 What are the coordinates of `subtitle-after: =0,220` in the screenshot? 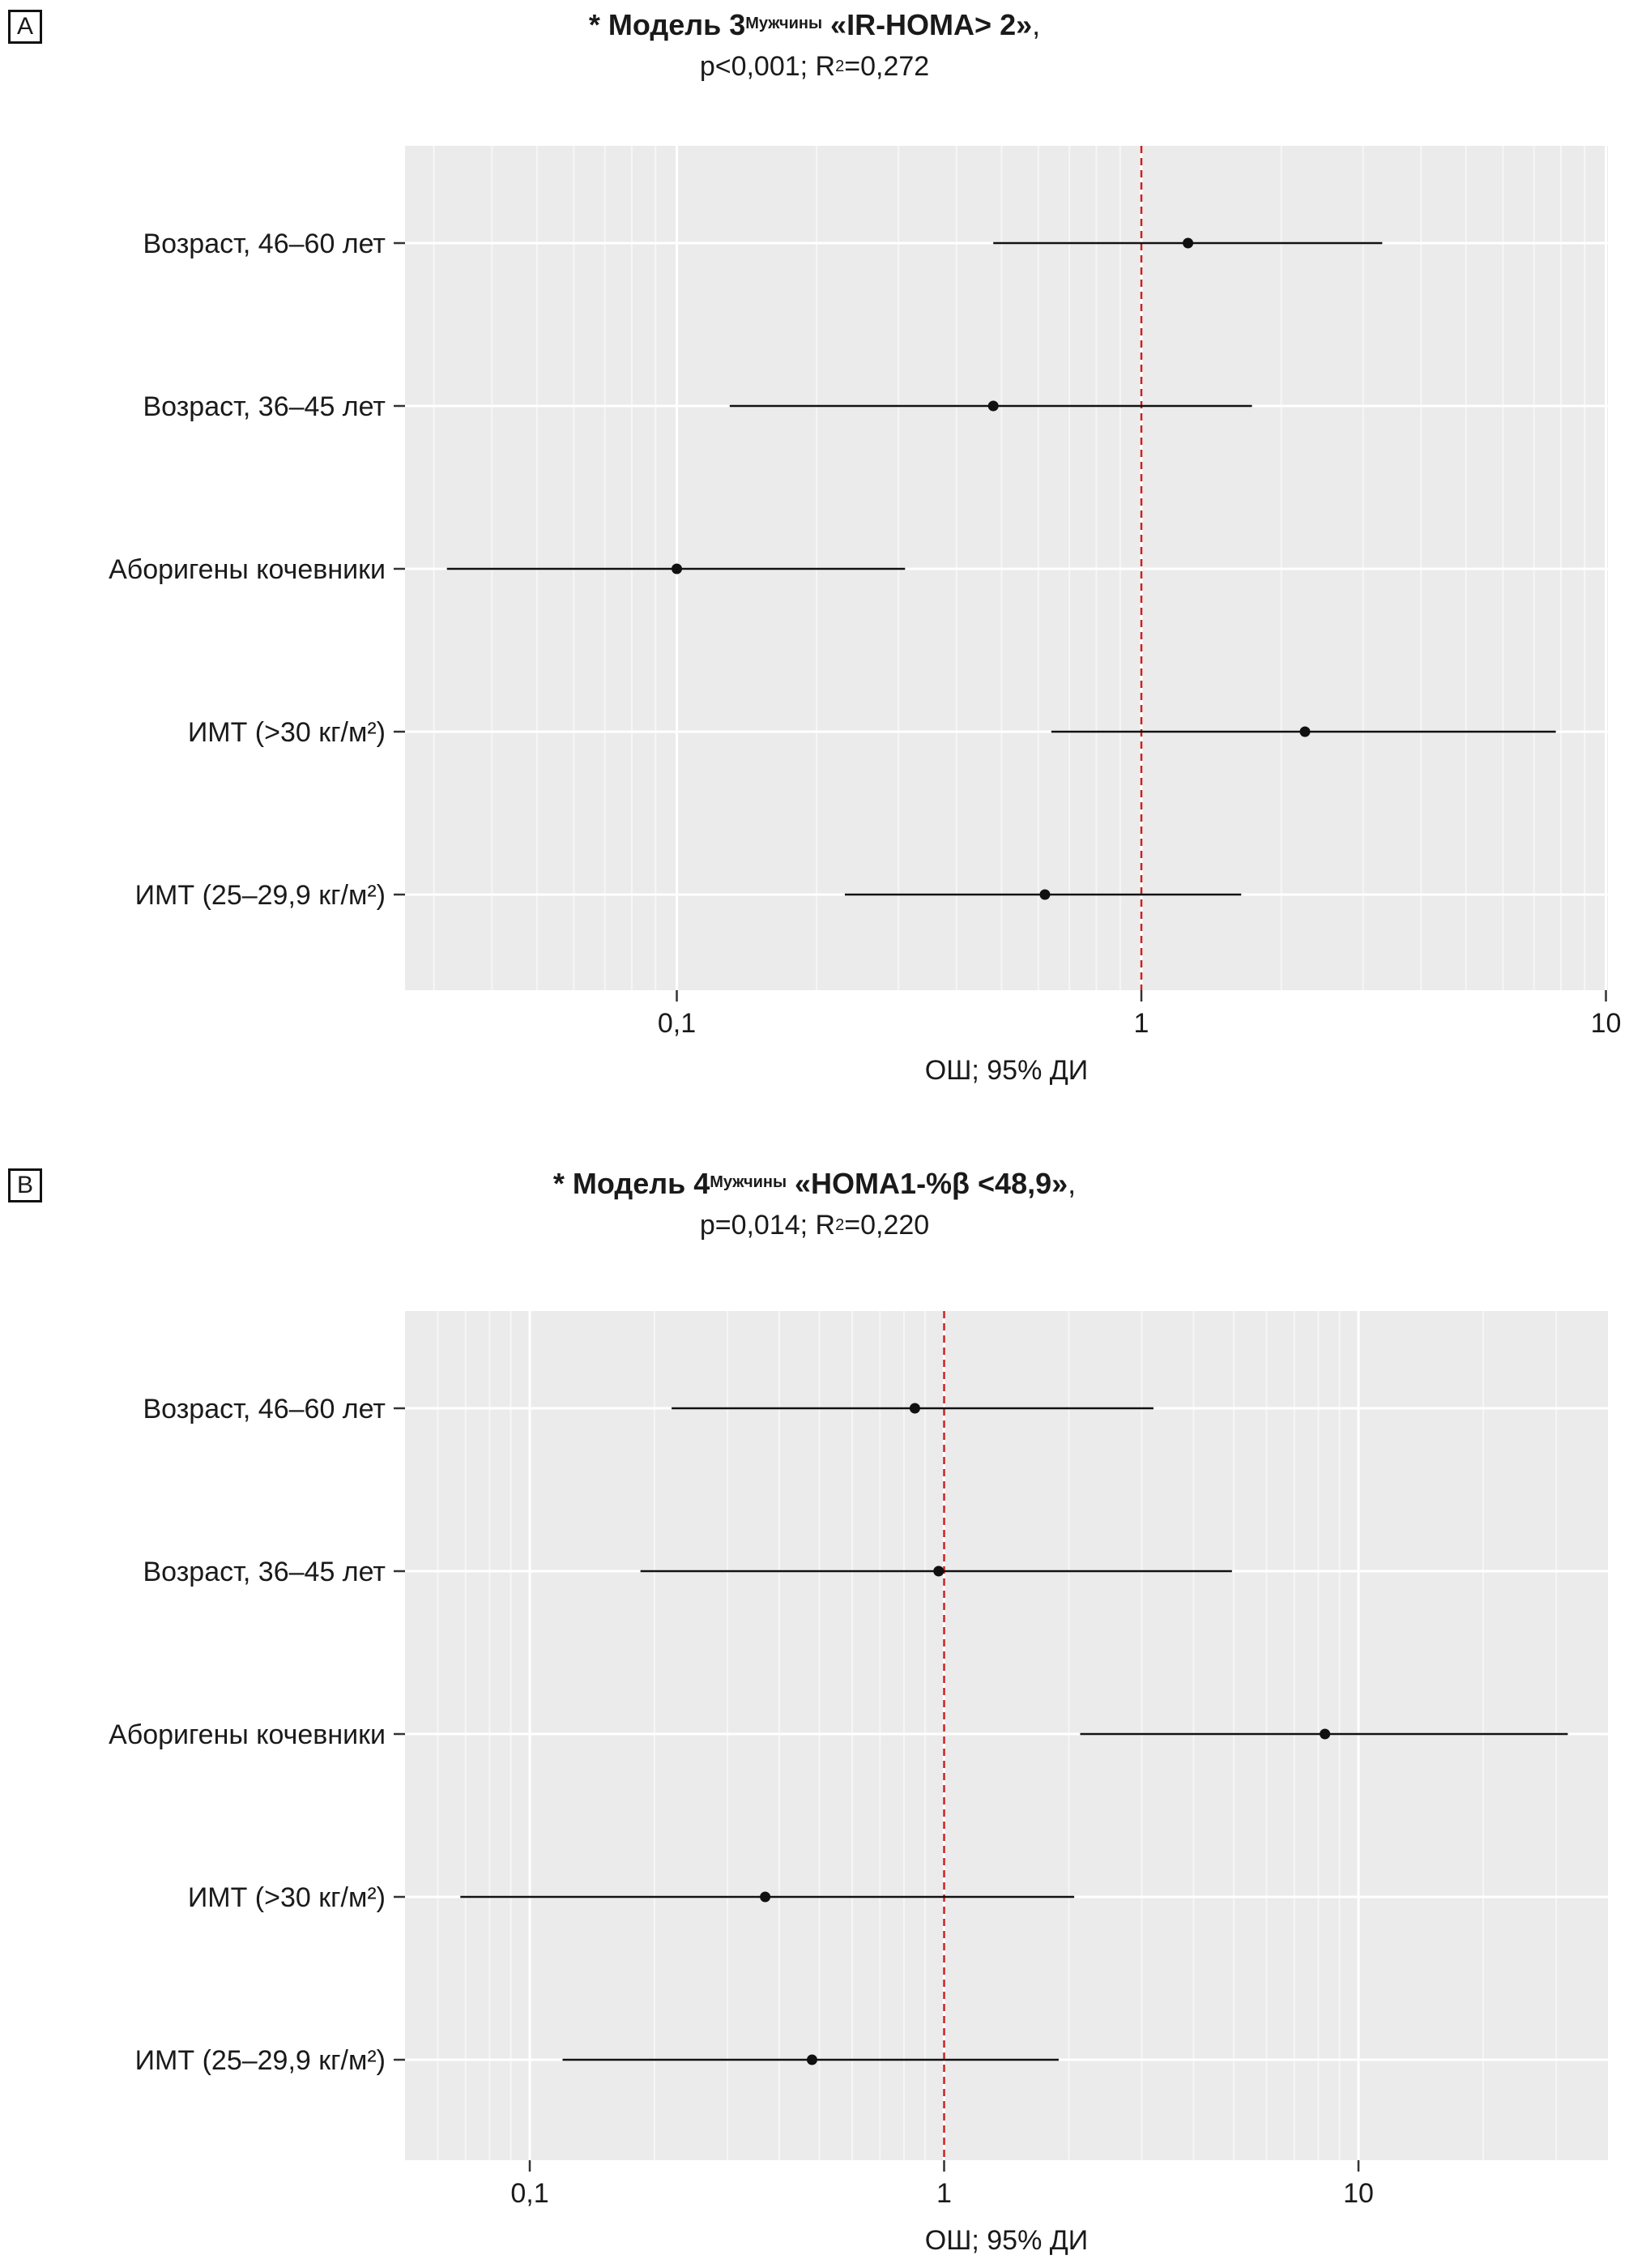 It's located at (887, 1225).